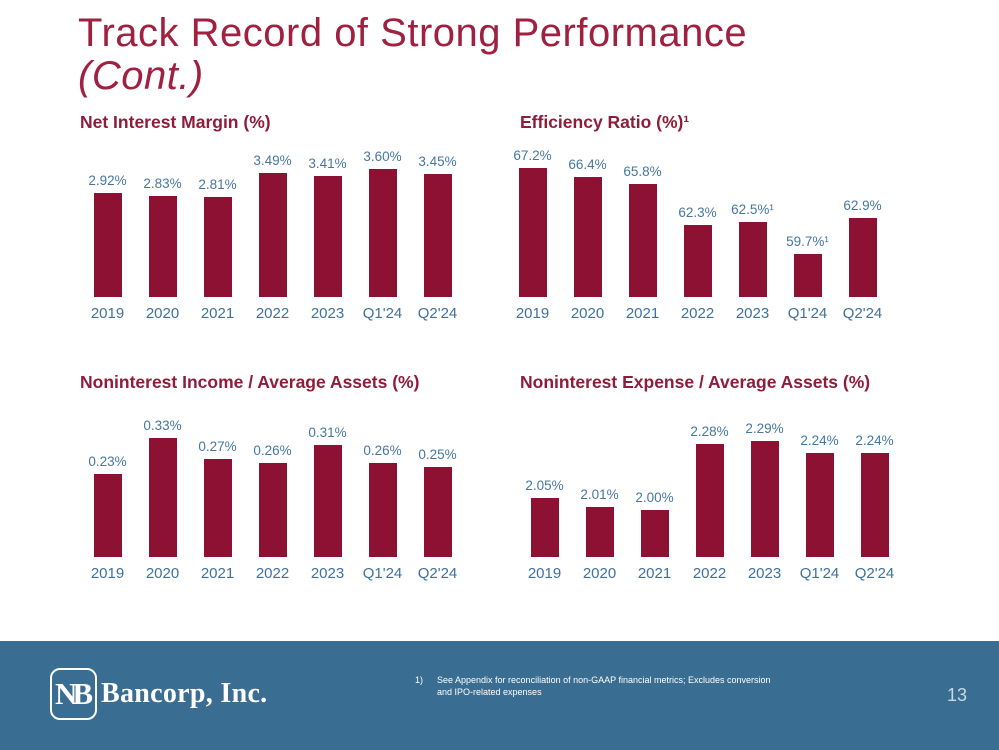 The image size is (999, 750). Describe the element at coordinates (697, 233) in the screenshot. I see `bar-column: 62.3% 2022` at that location.